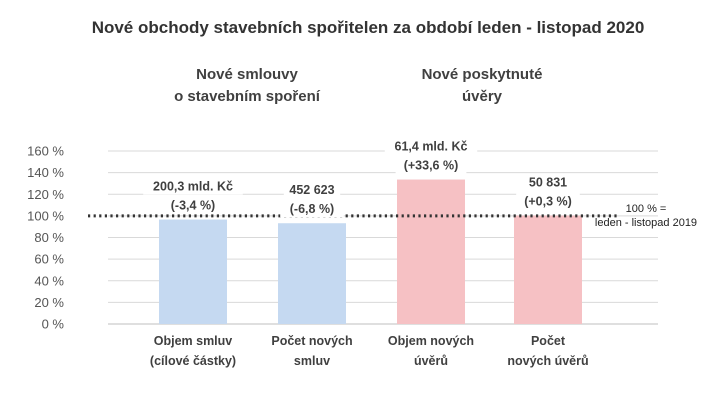 The height and width of the screenshot is (408, 714). I want to click on category-label-2-1: úvěrů, so click(431, 361).